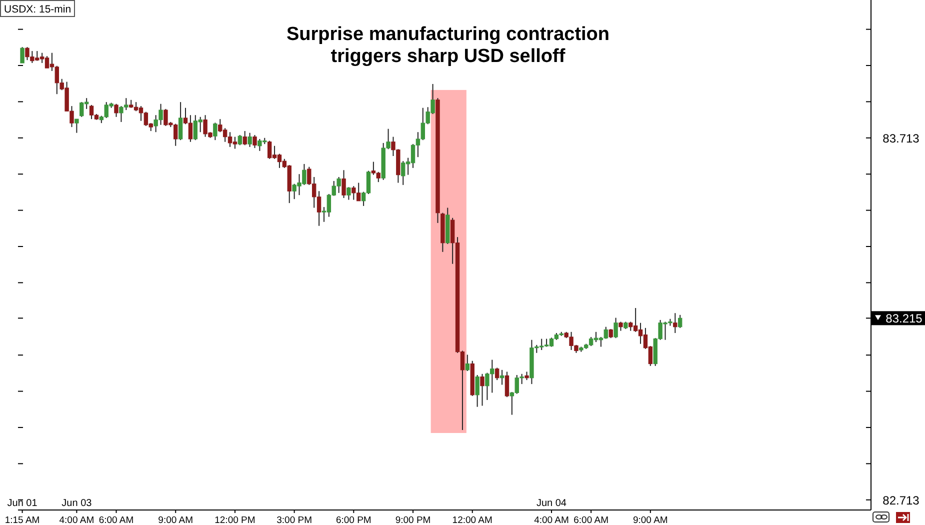  I want to click on x-tick-label: 3:00 PM, so click(294, 520).